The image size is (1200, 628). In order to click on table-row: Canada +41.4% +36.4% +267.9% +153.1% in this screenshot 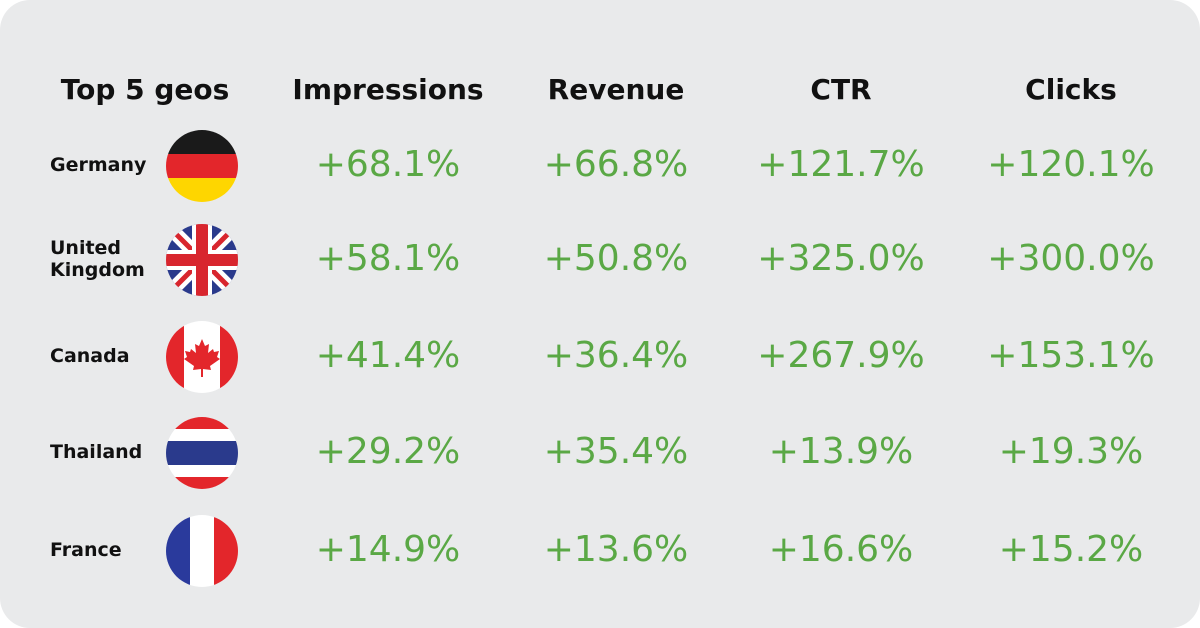, I will do `click(600, 356)`.